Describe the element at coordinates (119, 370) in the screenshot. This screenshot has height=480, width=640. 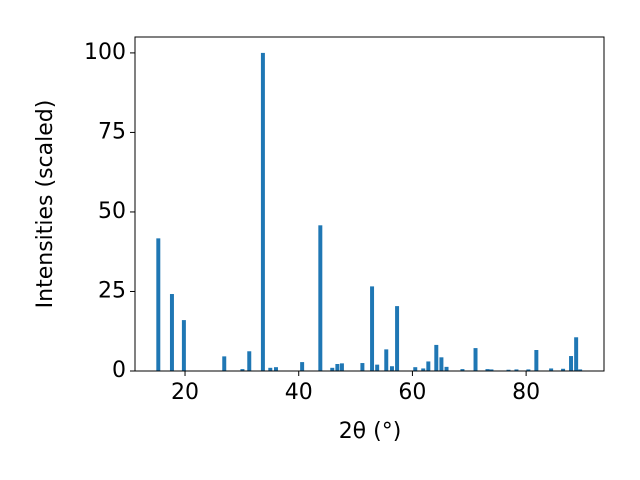
I see `y-tick-label: 0` at that location.